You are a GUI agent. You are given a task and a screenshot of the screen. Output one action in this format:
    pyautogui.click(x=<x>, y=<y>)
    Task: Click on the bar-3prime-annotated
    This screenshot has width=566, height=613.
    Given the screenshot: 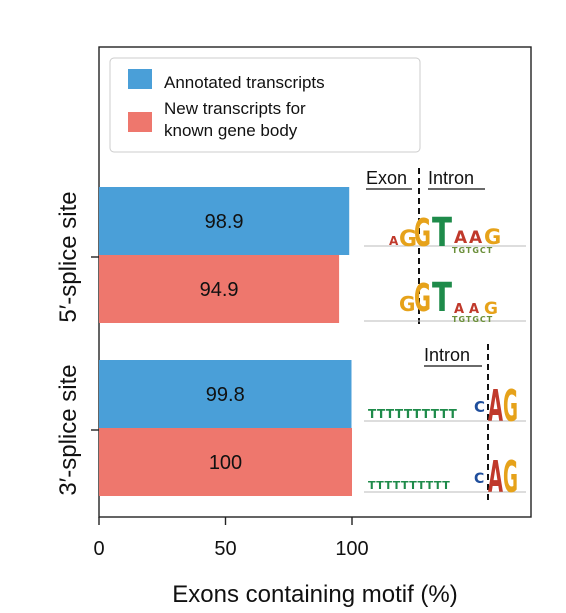 What is the action you would take?
    pyautogui.click(x=225, y=394)
    